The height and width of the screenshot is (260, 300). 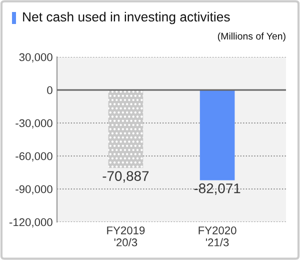 What do you see at coordinates (125, 177) in the screenshot?
I see `data-label: -70,887` at bounding box center [125, 177].